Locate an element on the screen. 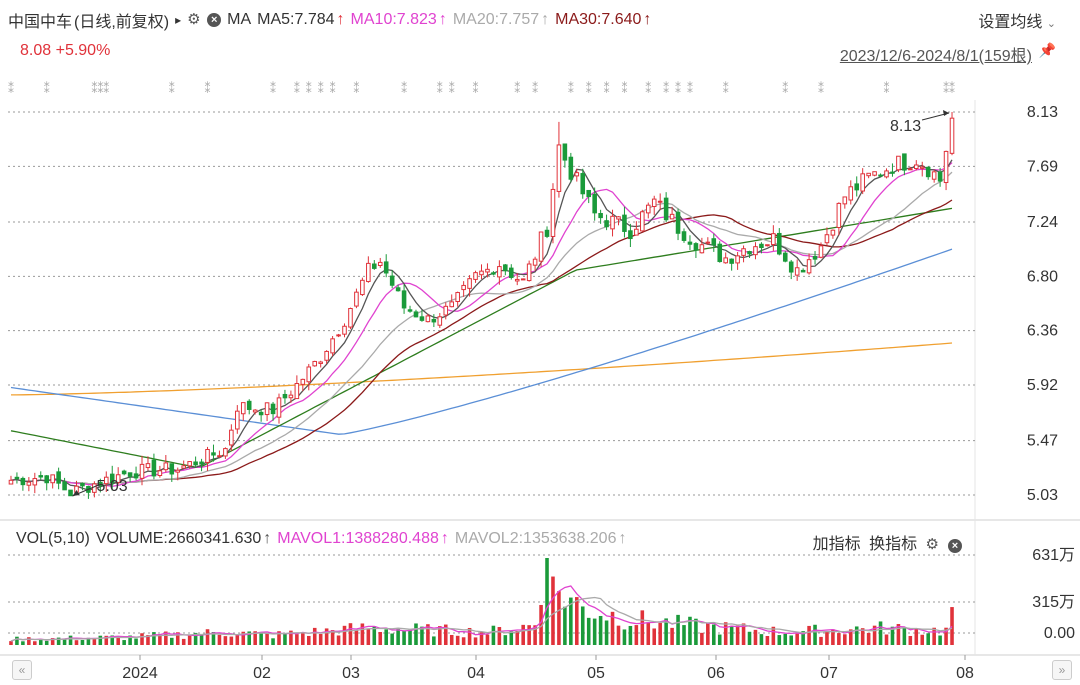 The image size is (1080, 685). switch-indicator-button: 换指标 is located at coordinates (893, 544).